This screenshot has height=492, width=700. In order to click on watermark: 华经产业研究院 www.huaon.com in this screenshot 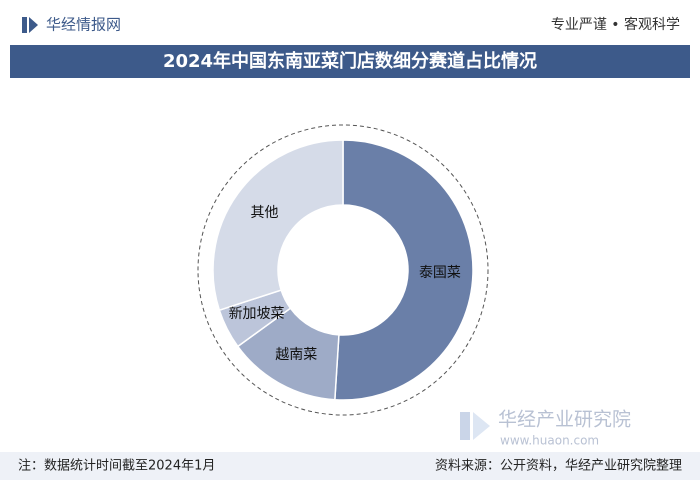, I will do `click(545, 428)`.